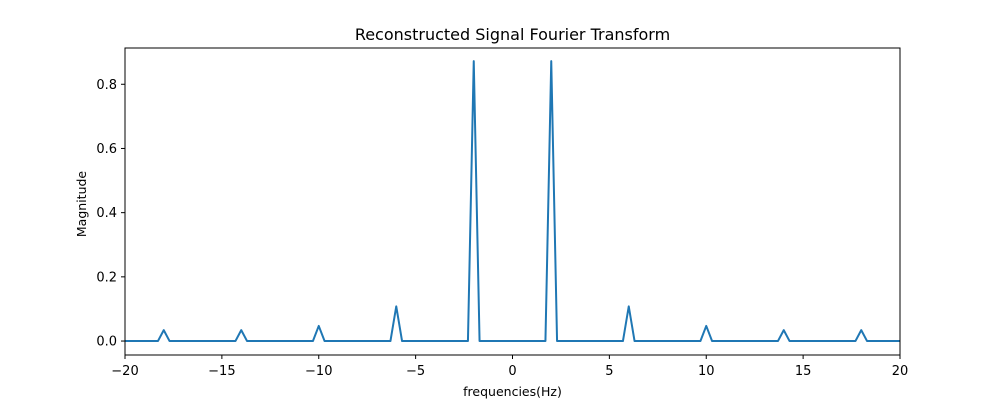 This screenshot has width=1000, height=400. I want to click on y-tick-label: 0.6, so click(106, 149).